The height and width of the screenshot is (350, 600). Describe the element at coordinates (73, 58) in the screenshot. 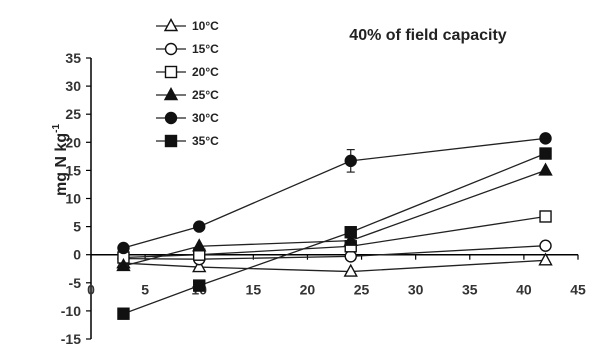

I see `y-tick-label: 35` at that location.